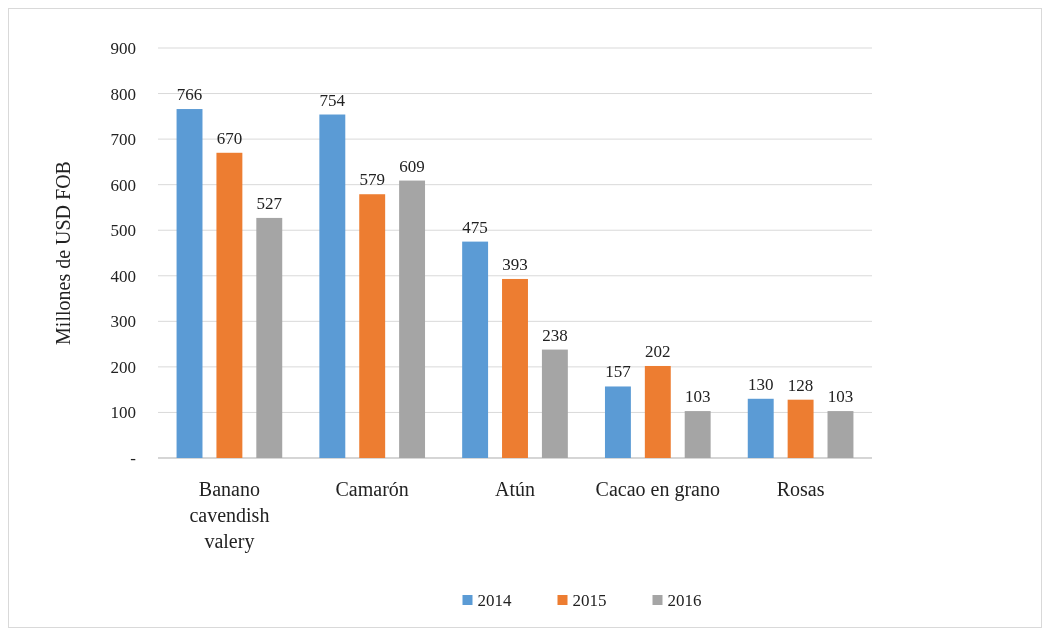  Describe the element at coordinates (760, 384) in the screenshot. I see `data-label: 130` at that location.